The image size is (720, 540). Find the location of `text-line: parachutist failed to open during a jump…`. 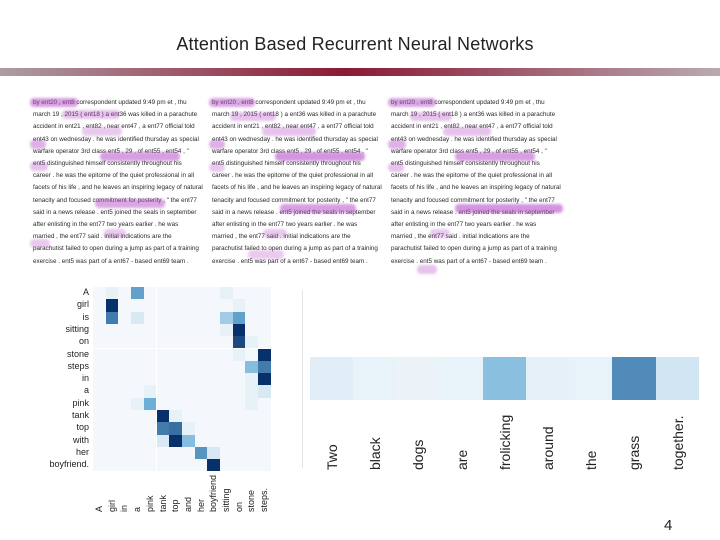

text-line: parachutist failed to open during a jump… is located at coordinates (295, 249).